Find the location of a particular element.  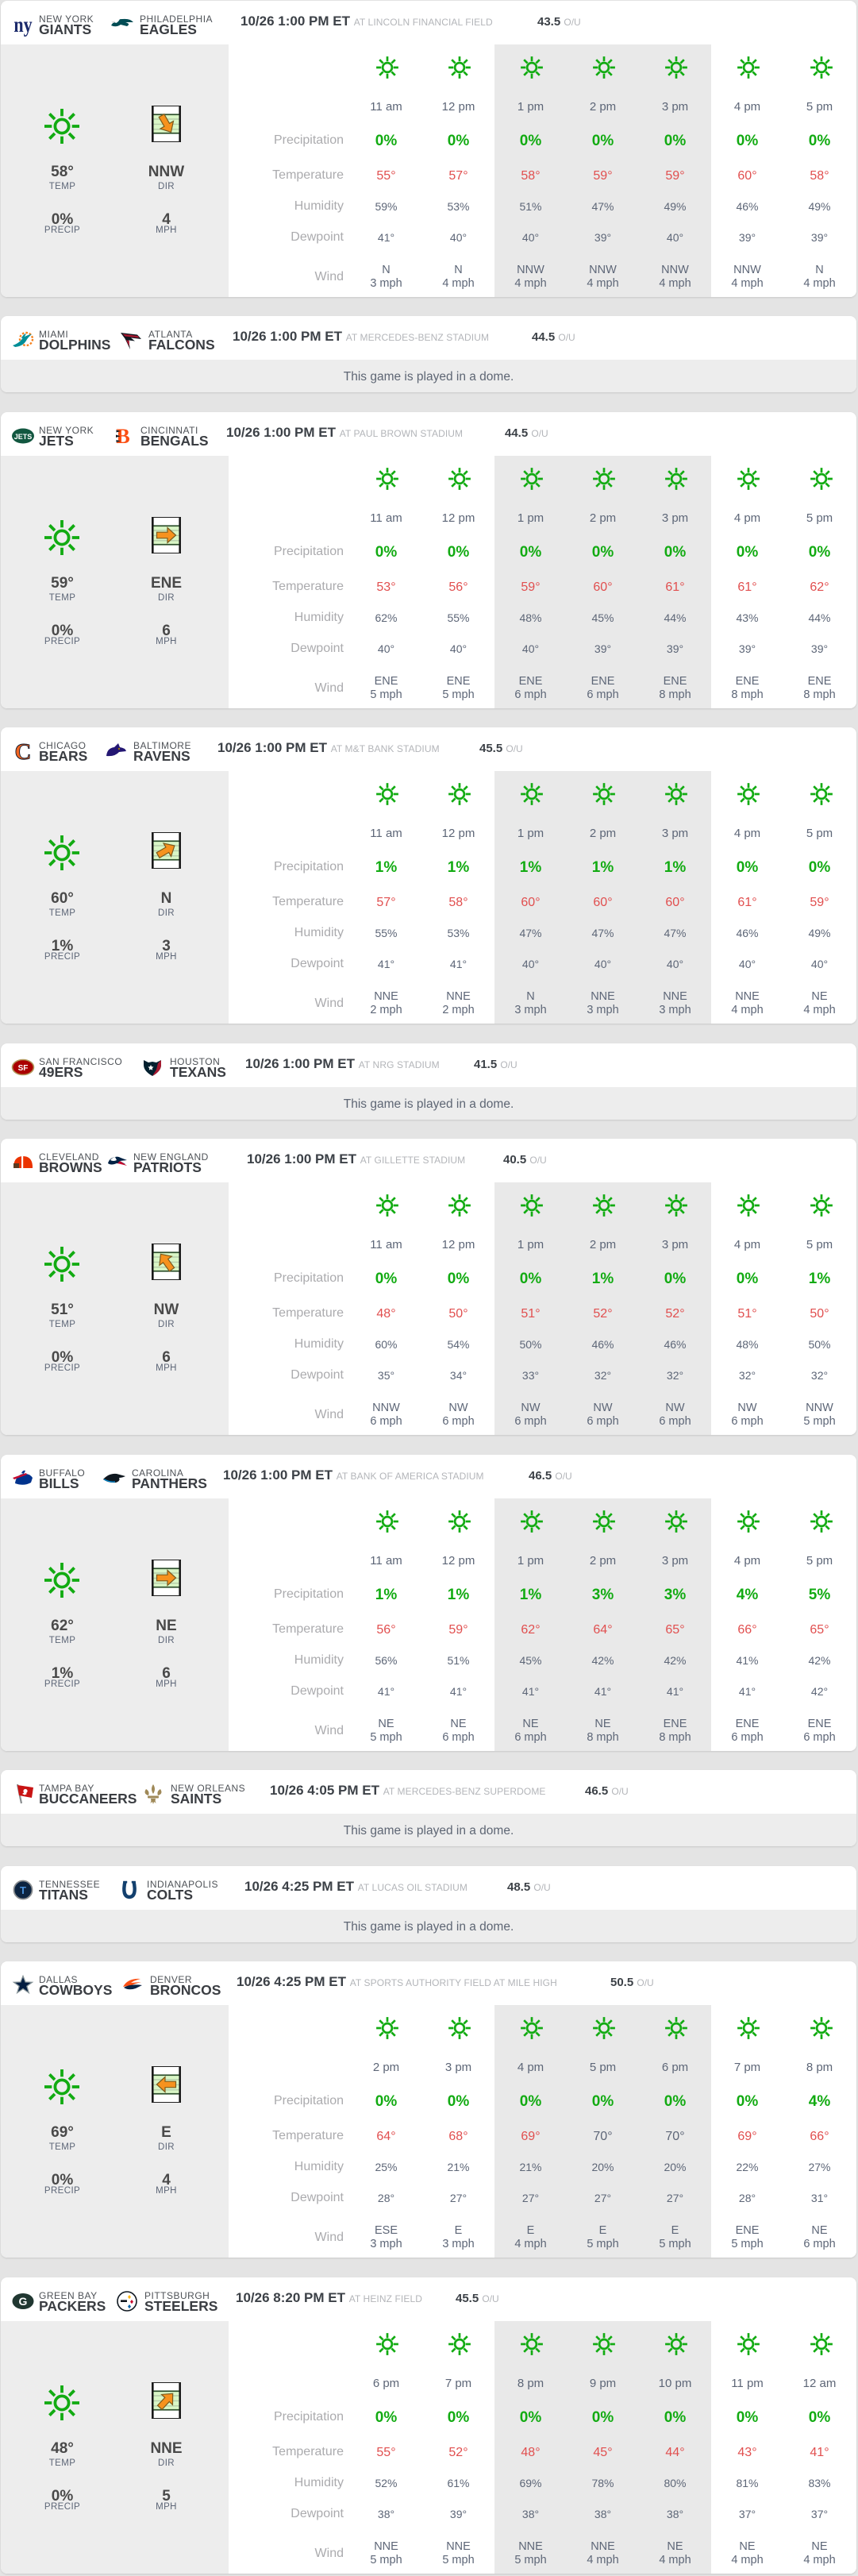

svg-text: SF is located at coordinates (23, 1068).